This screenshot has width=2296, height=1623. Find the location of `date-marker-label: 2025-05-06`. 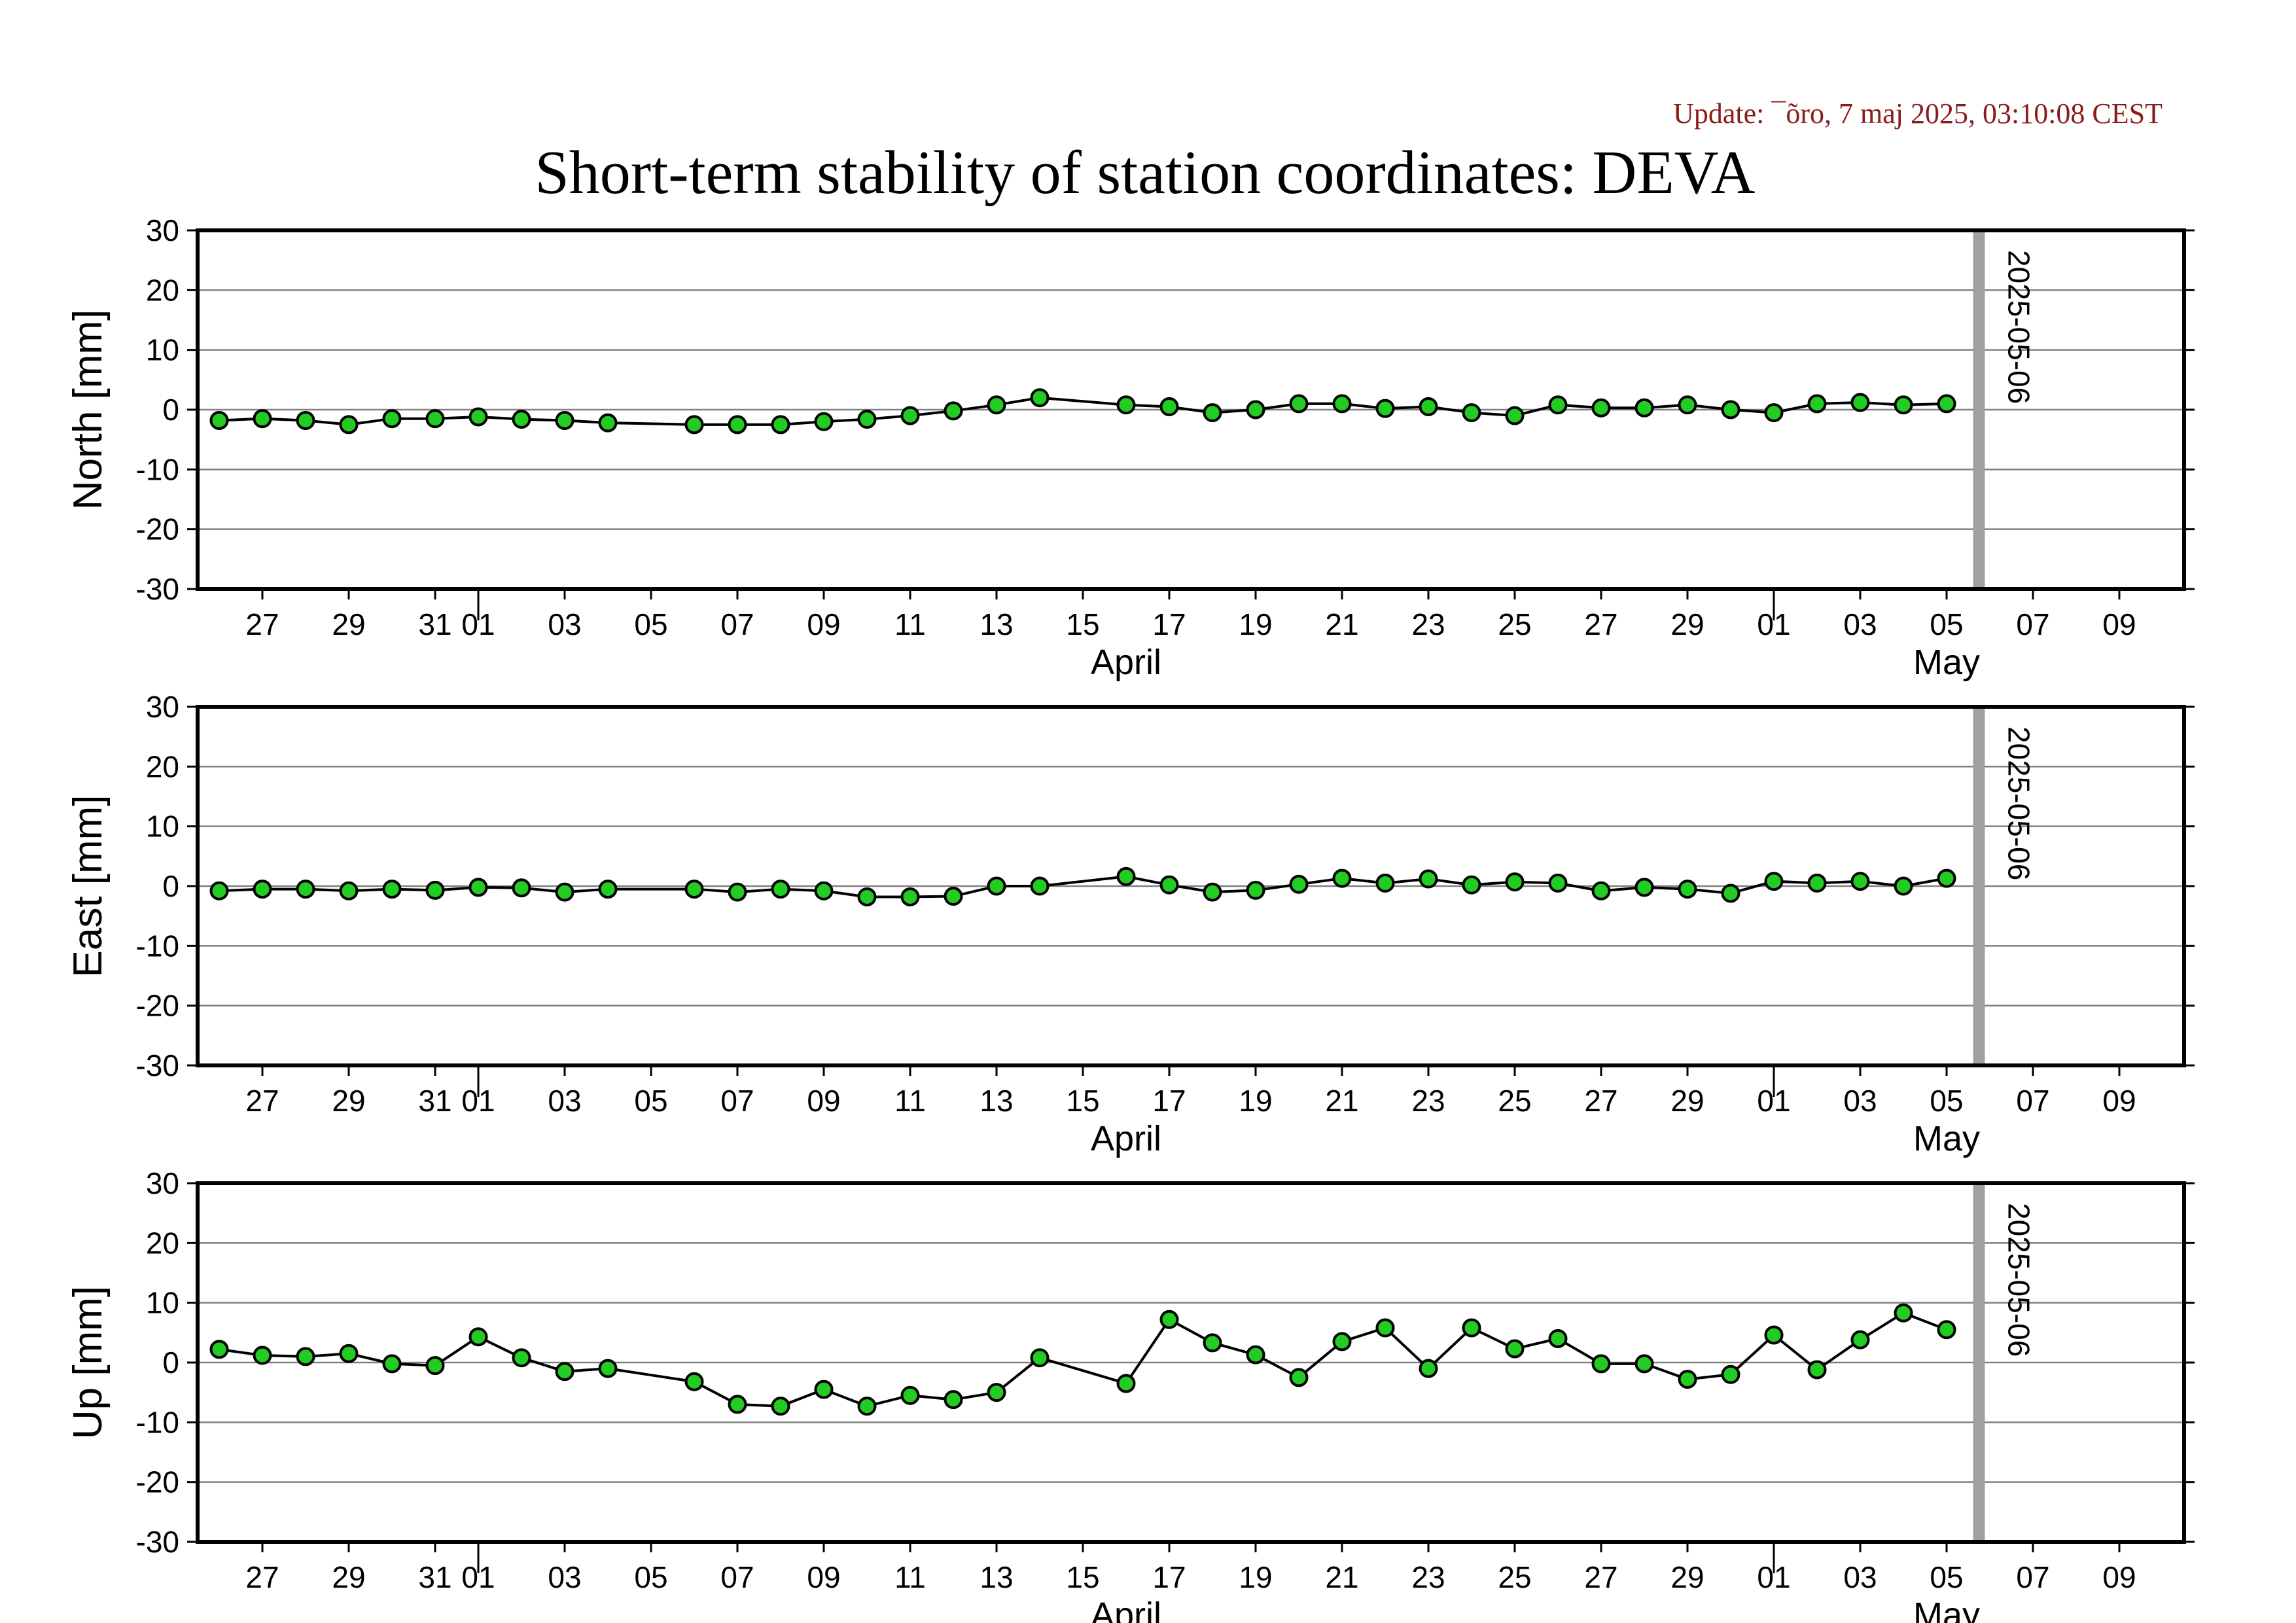

date-marker-label: 2025-05-06 is located at coordinates (2019, 1280).